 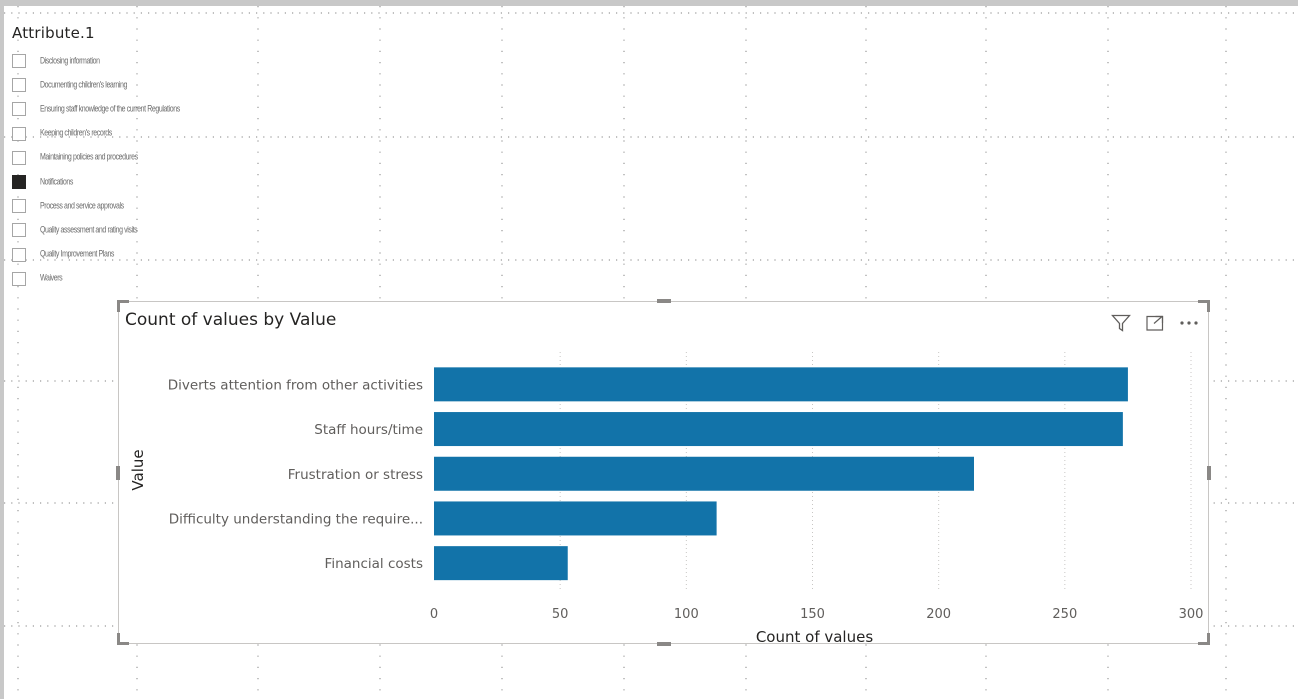 I want to click on resize-corner-bottom-right, so click(x=1204, y=639).